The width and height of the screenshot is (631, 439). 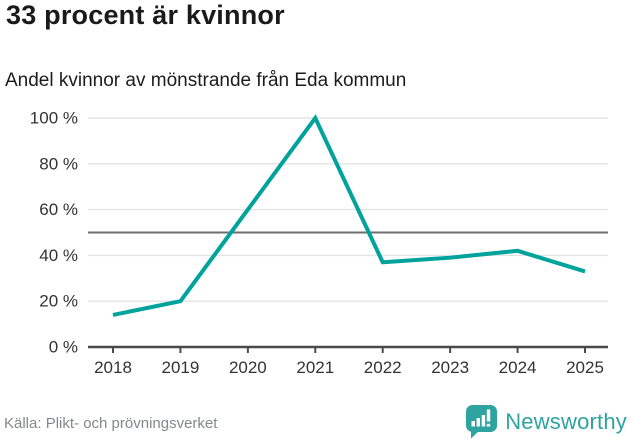 What do you see at coordinates (113, 367) in the screenshot?
I see `x-tick-label: 2018` at bounding box center [113, 367].